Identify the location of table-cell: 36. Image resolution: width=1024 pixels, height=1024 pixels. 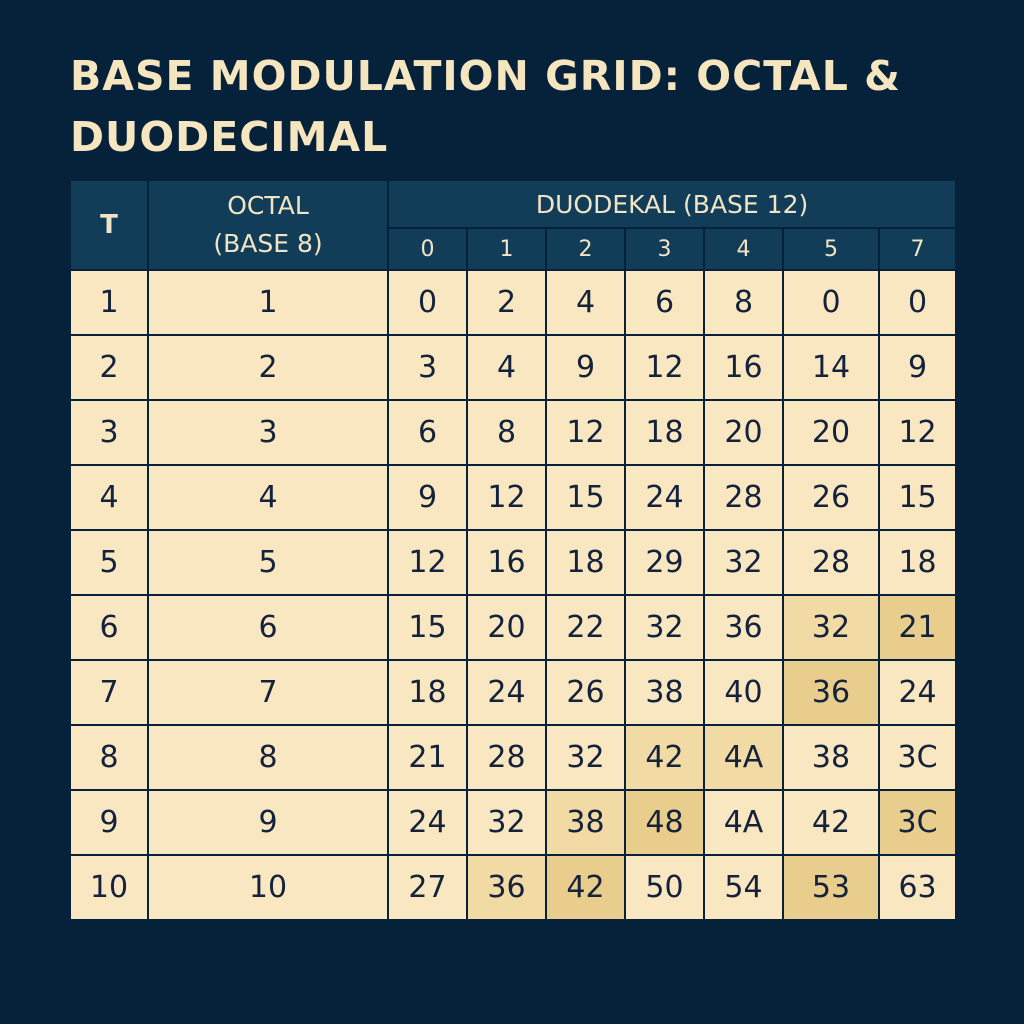
(743, 627).